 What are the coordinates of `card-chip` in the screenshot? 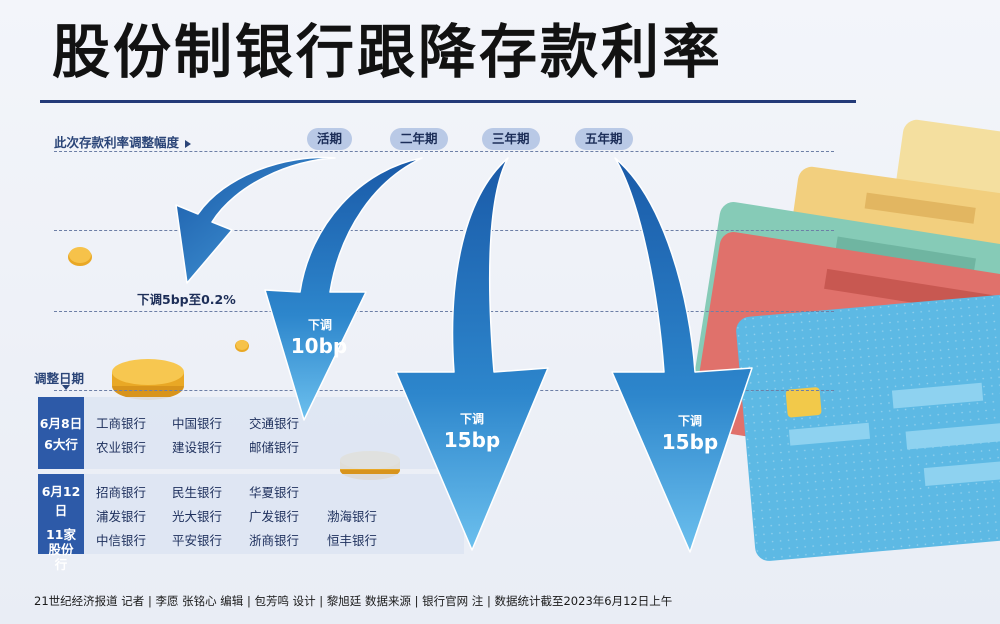 It's located at (803, 402).